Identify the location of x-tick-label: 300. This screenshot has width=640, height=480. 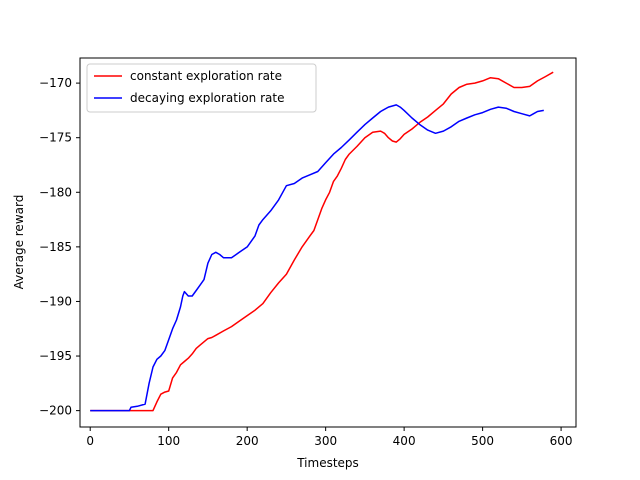
(325, 441).